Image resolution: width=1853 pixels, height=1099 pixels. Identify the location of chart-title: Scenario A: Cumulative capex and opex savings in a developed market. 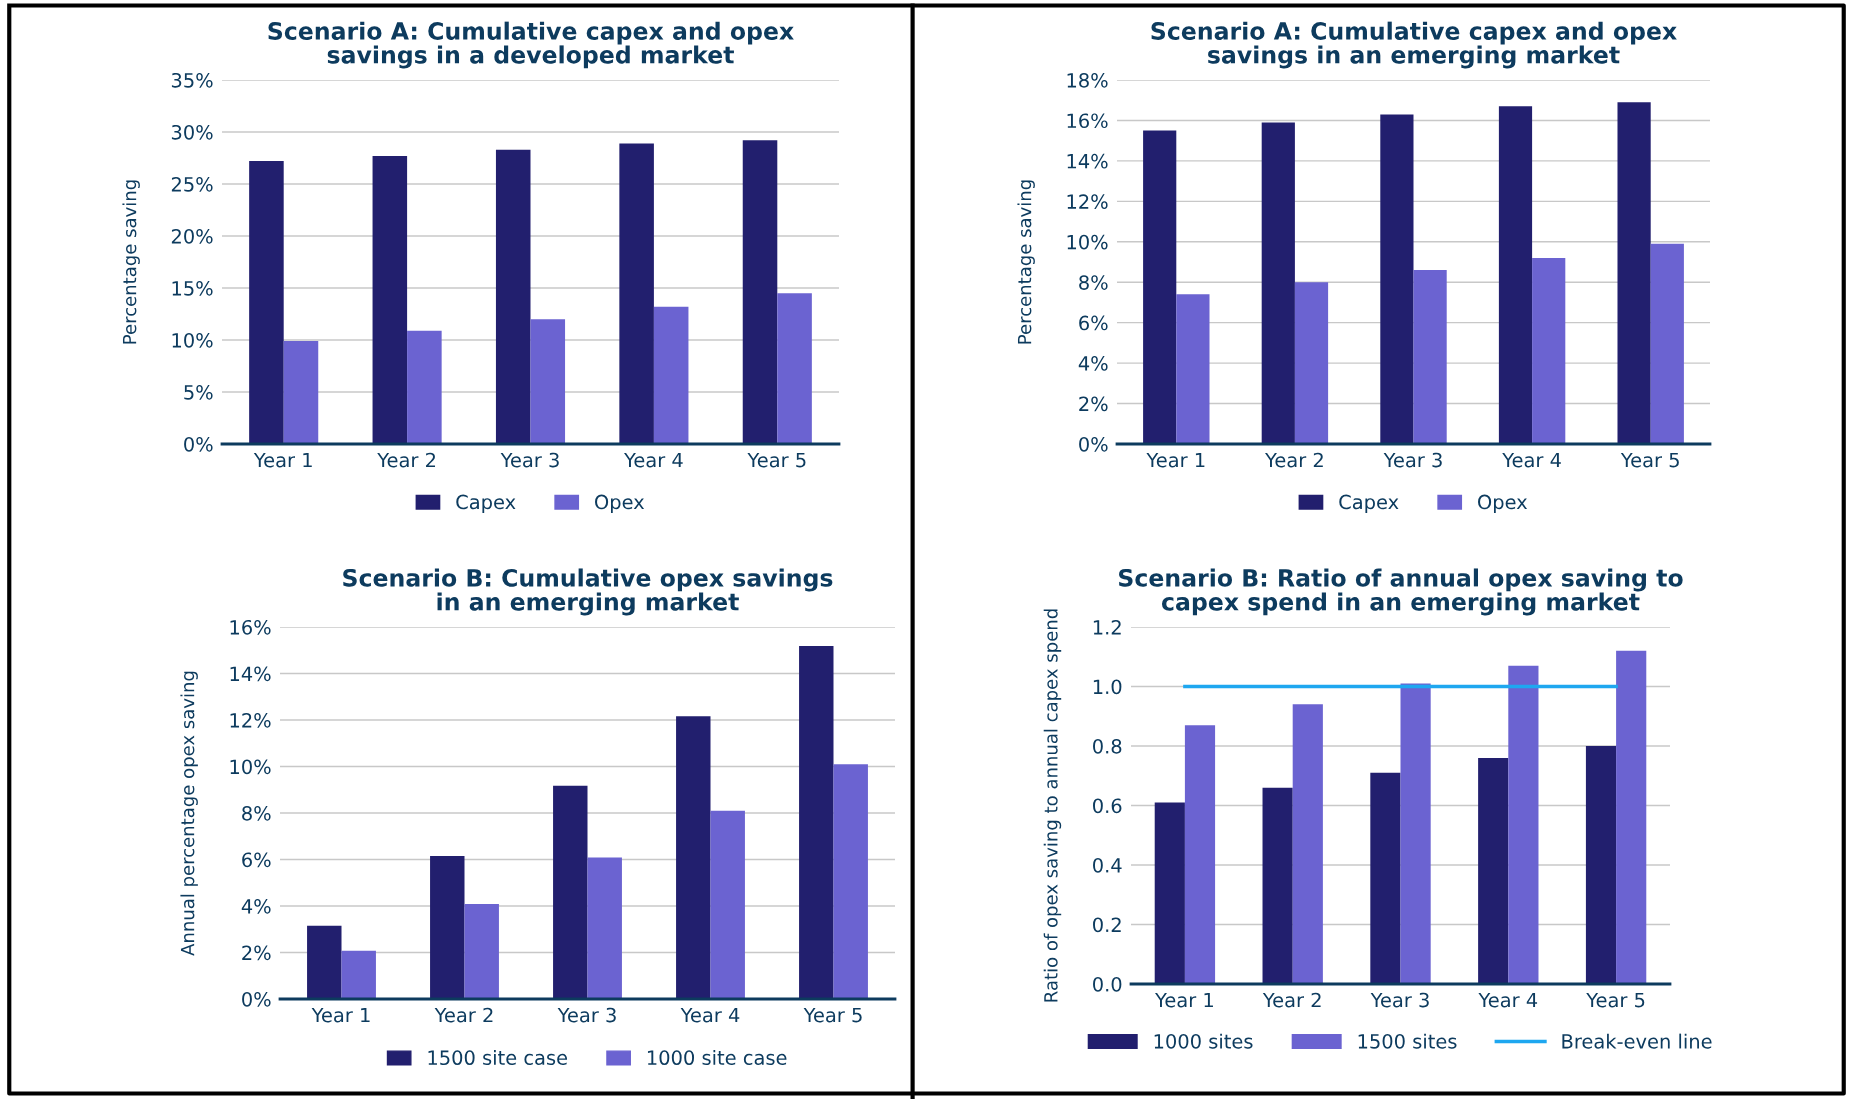
(531, 45).